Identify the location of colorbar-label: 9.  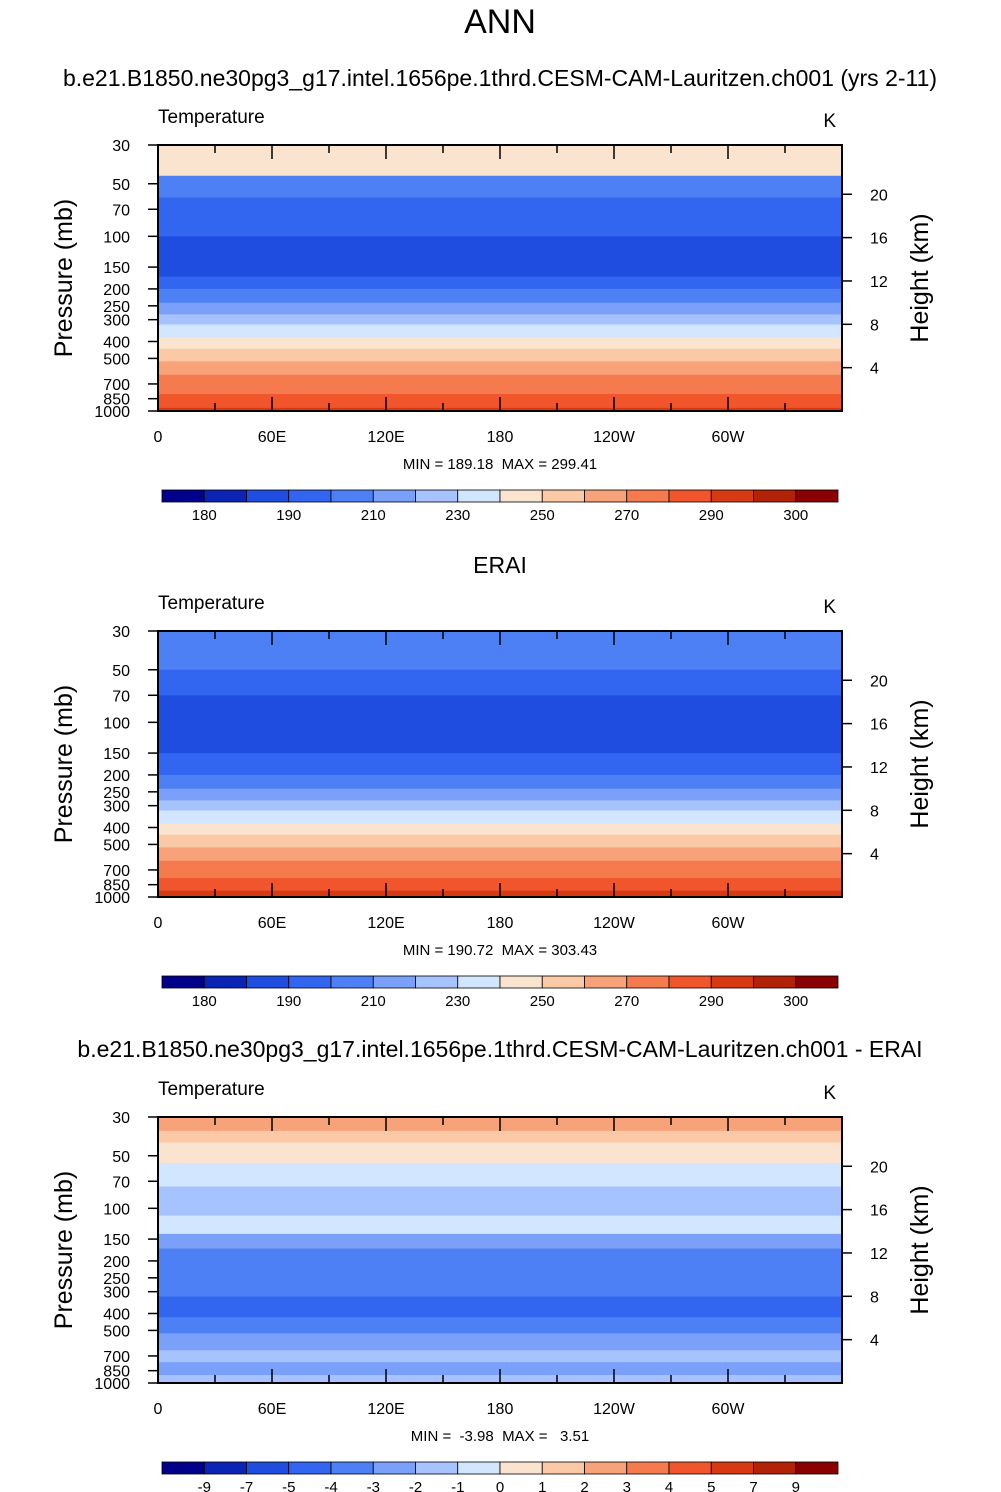
(796, 1485).